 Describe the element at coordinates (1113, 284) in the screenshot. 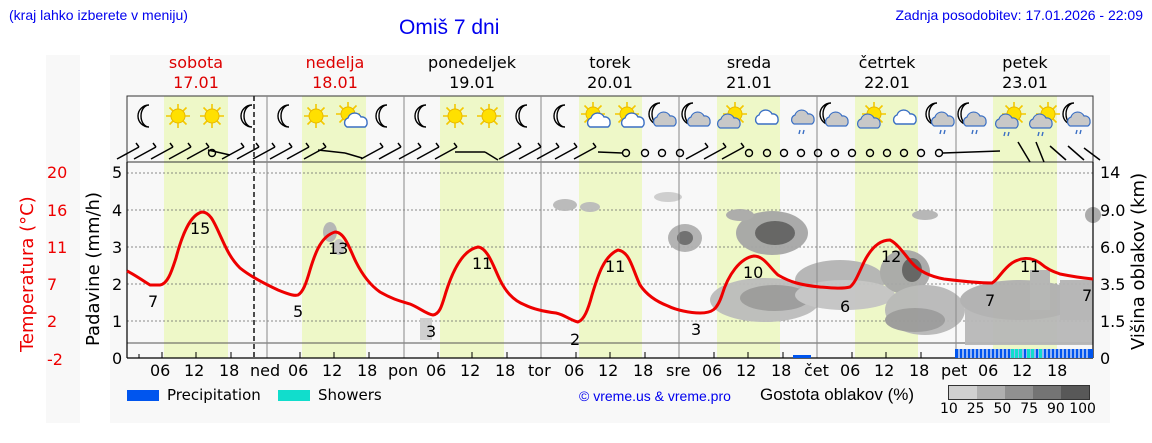

I see `cloud-tick: 3.5` at that location.